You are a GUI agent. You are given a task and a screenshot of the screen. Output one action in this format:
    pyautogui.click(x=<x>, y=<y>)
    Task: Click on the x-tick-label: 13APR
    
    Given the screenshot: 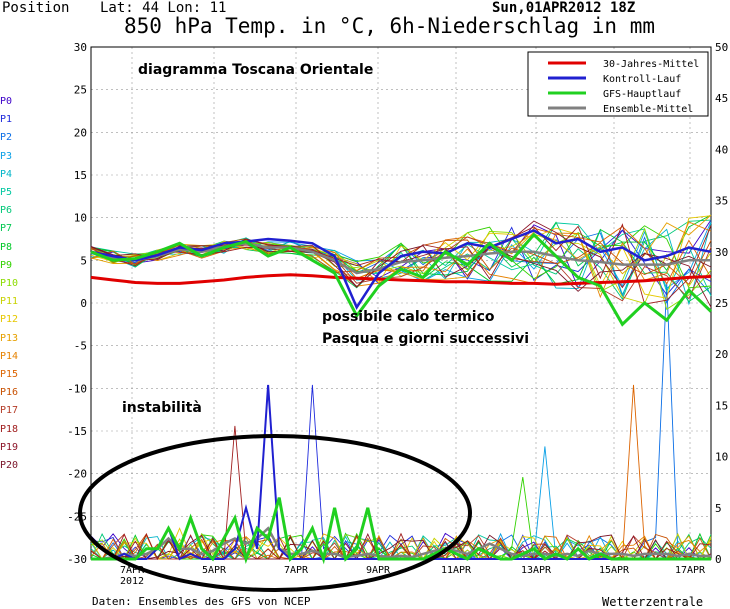 What is the action you would take?
    pyautogui.click(x=536, y=570)
    